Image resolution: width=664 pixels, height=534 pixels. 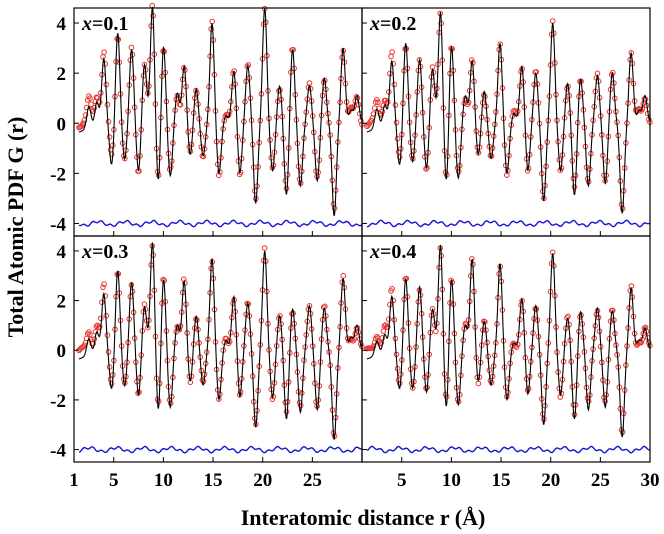 I want to click on panel-label-4: x=0.4, so click(x=392, y=252).